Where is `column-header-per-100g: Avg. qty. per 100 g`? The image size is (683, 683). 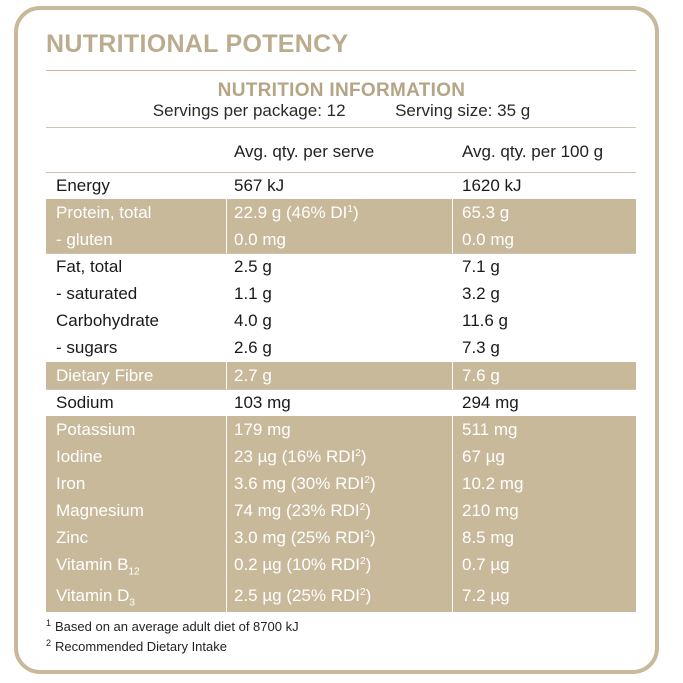 column-header-per-100g: Avg. qty. per 100 g is located at coordinates (533, 151).